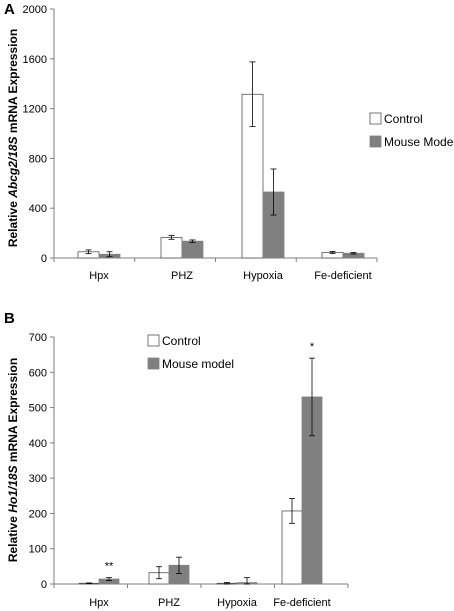 This screenshot has width=454, height=611. Describe the element at coordinates (192, 249) in the screenshot. I see `bar-mouse-model` at that location.